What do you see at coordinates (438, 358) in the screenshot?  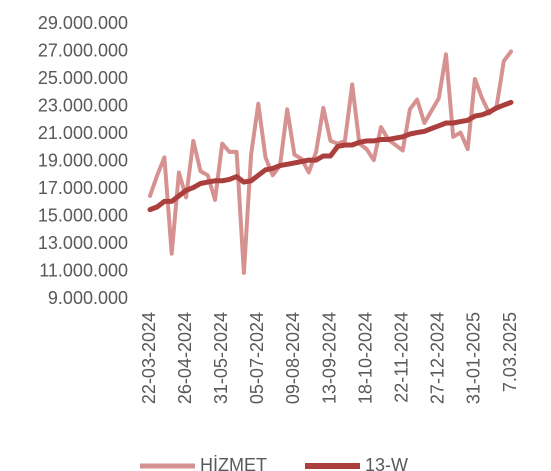 I see `x-tick-label: 27-12-2024` at bounding box center [438, 358].